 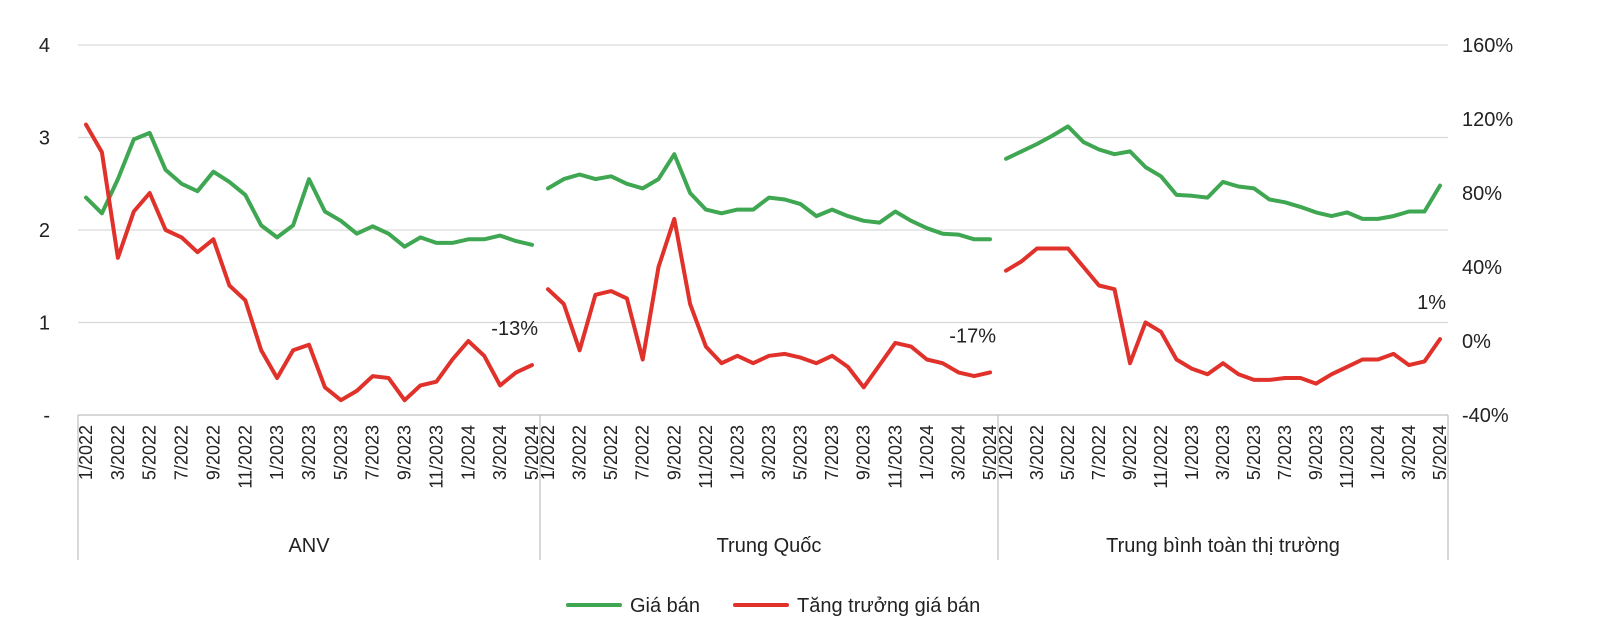 What do you see at coordinates (1482, 268) in the screenshot?
I see `y-right-tick-label: 40%` at bounding box center [1482, 268].